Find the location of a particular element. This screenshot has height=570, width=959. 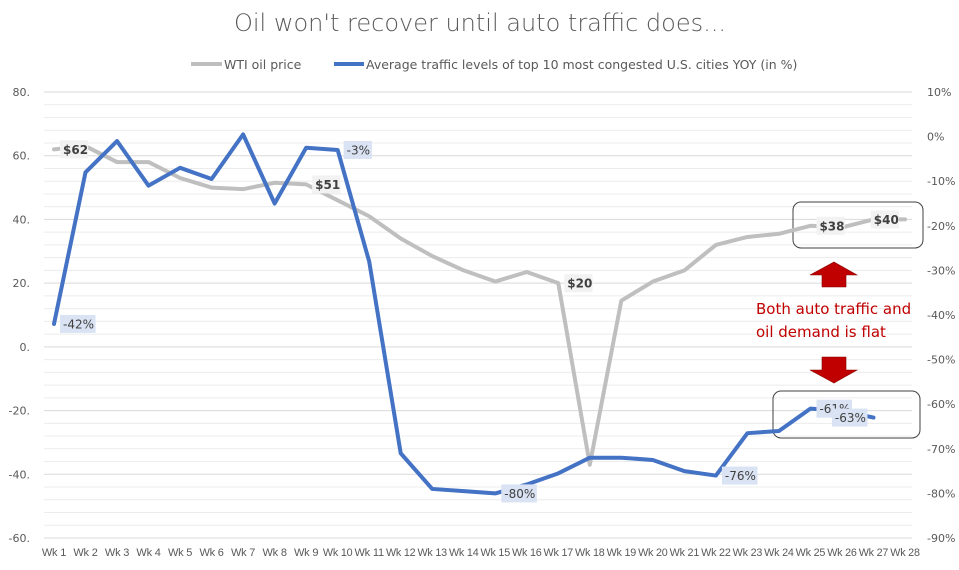

right-tick-label: -60% is located at coordinates (941, 404).